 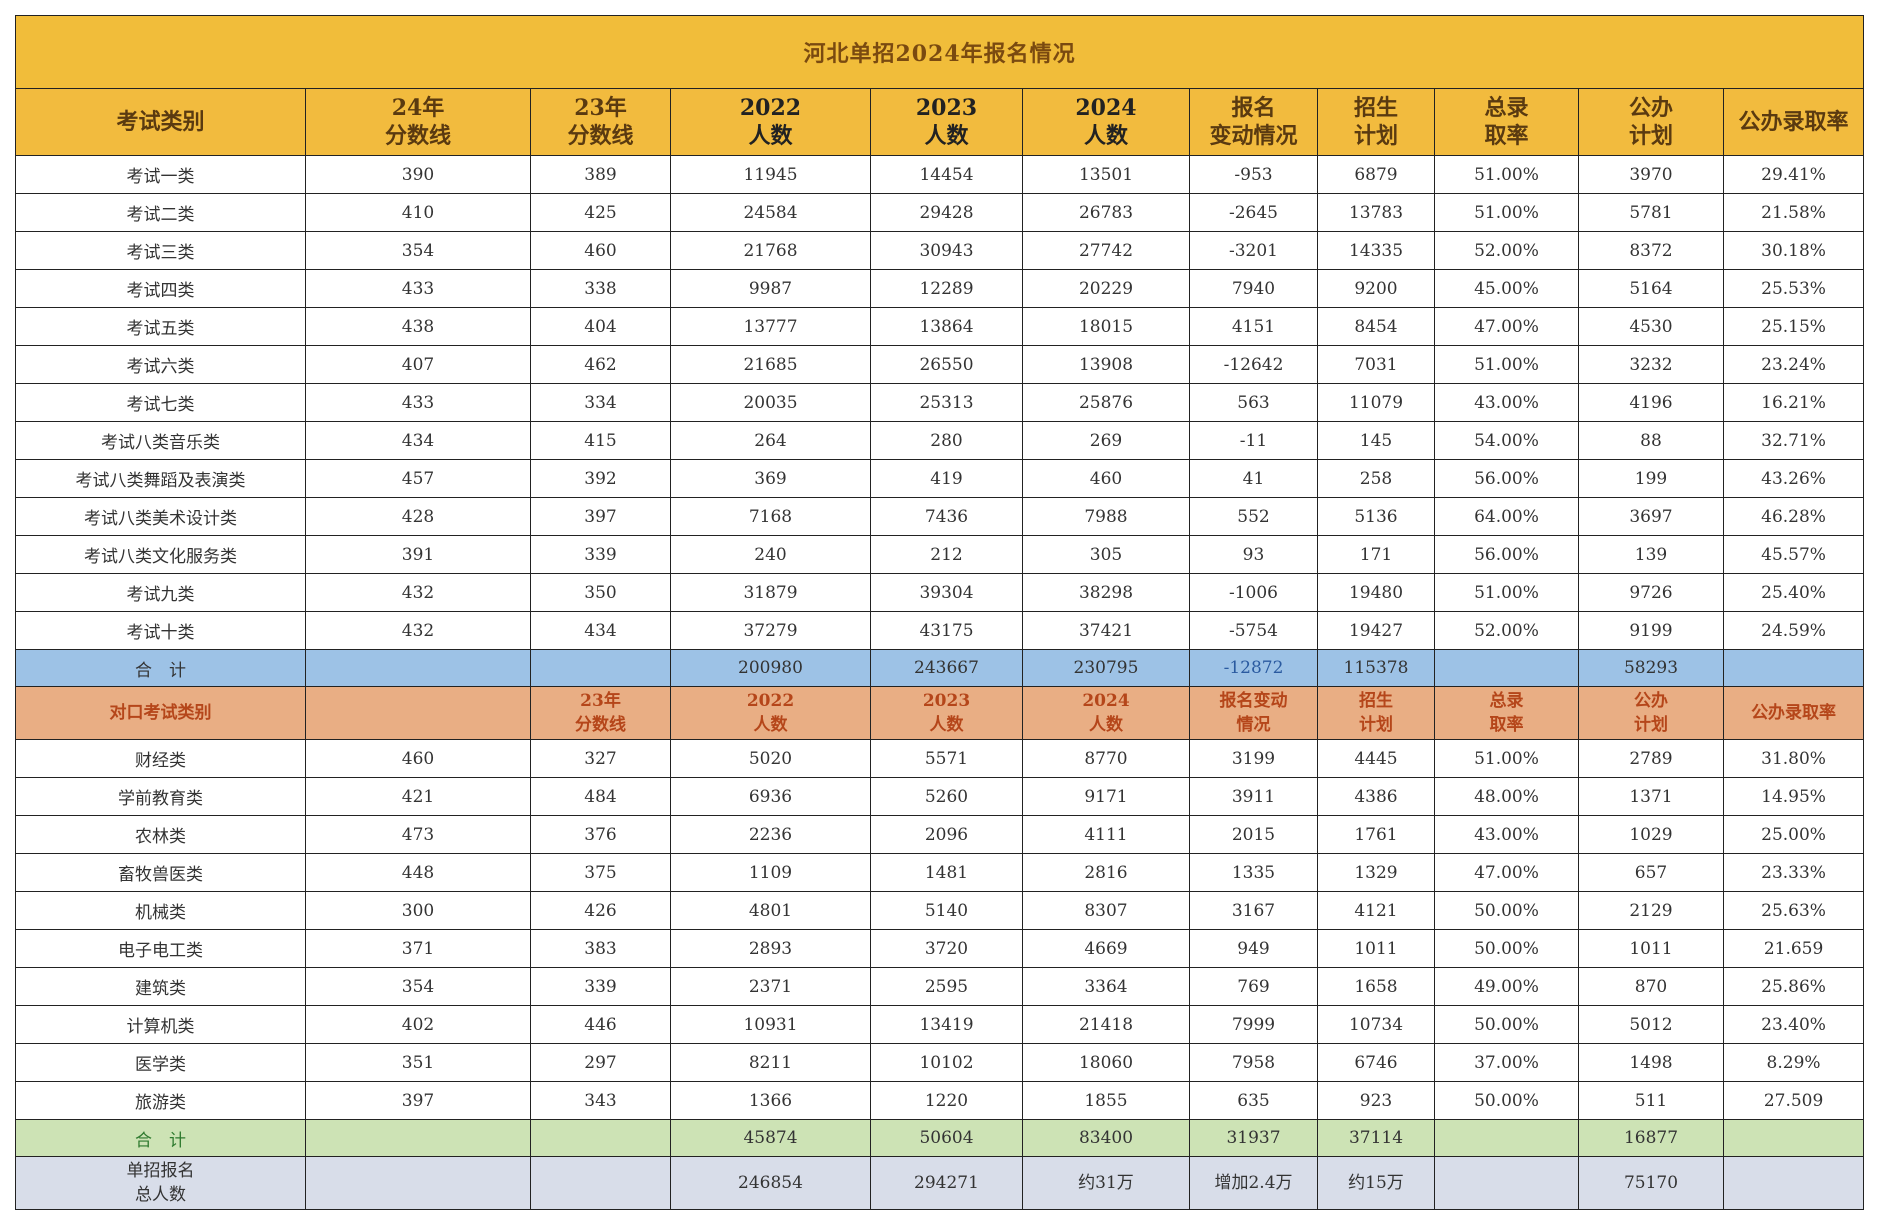 I want to click on table-row-cell-7: 14335, so click(x=1376, y=250).